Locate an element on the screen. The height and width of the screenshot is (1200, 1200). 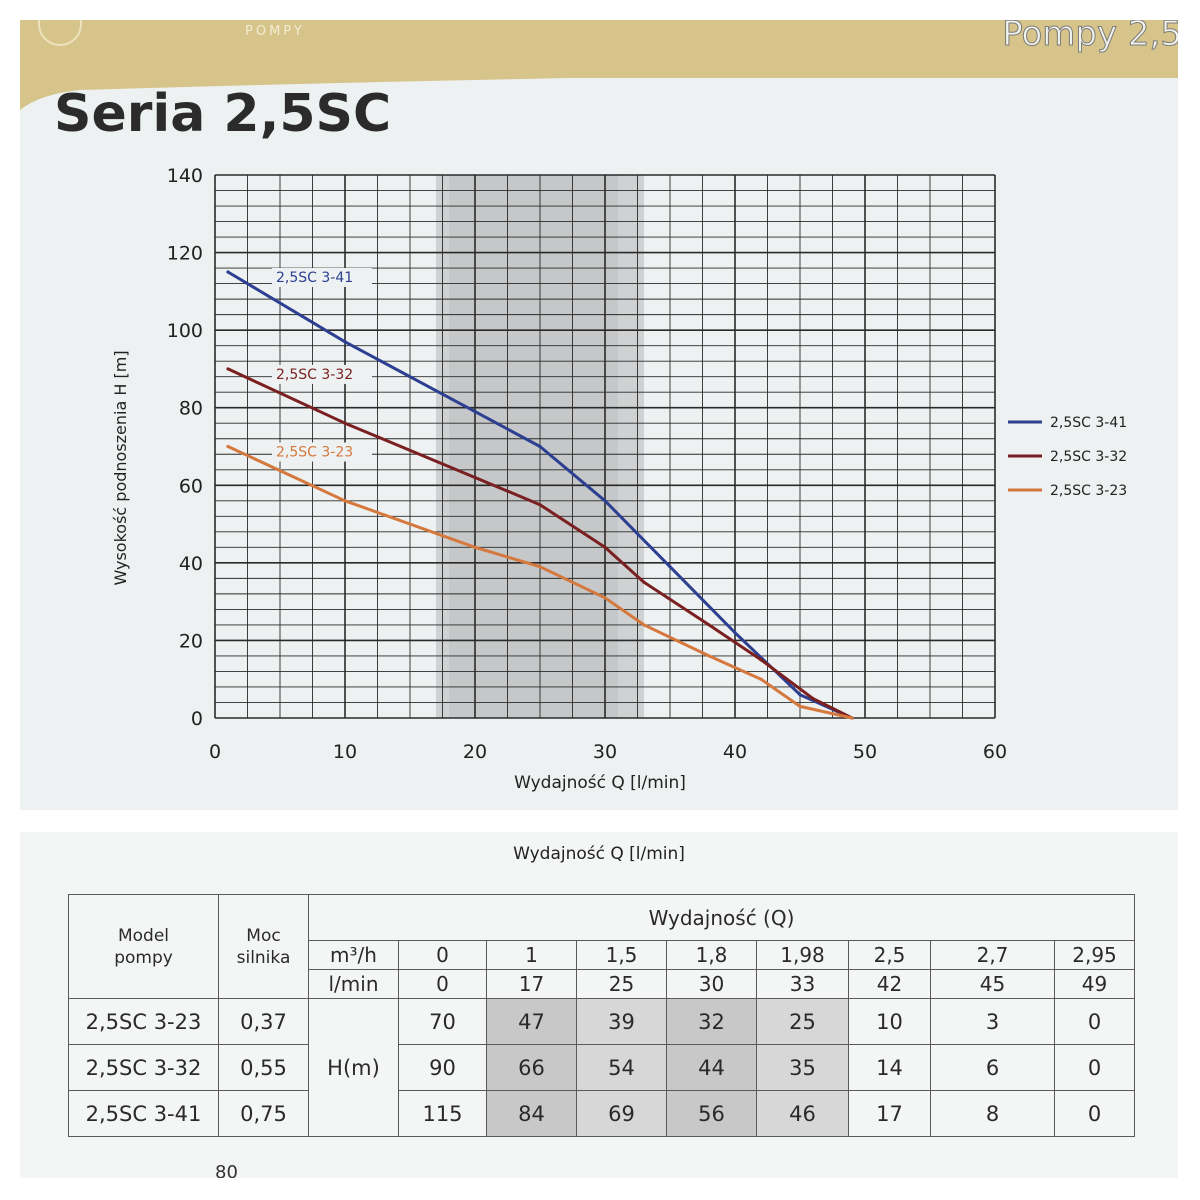
y-tick-label: 80 is located at coordinates (191, 409).